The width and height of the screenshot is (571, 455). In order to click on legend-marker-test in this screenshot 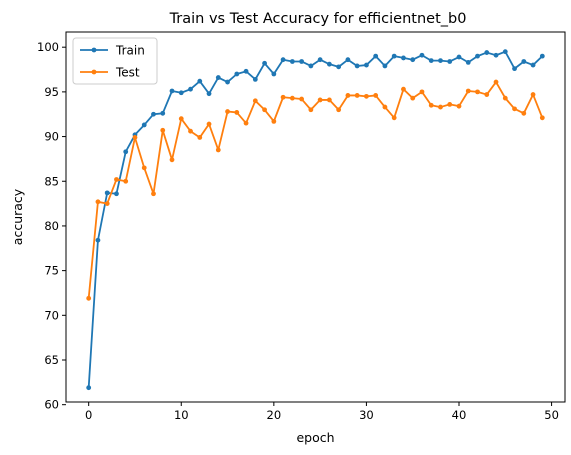, I will do `click(94, 72)`.